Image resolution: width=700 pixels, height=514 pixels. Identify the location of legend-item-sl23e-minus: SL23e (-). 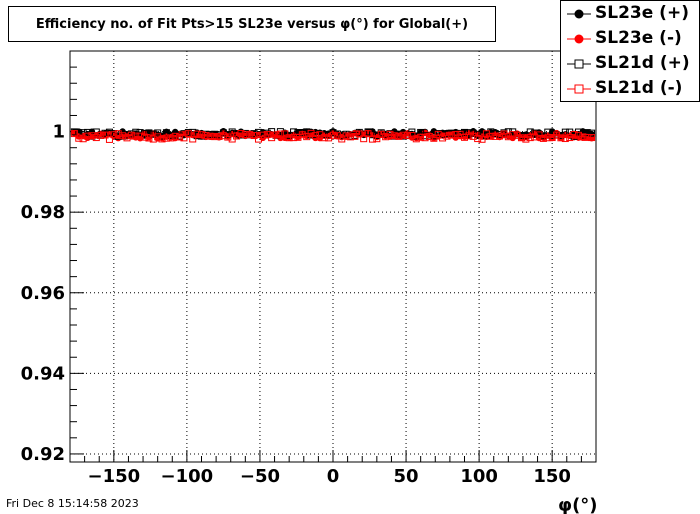
(630, 39).